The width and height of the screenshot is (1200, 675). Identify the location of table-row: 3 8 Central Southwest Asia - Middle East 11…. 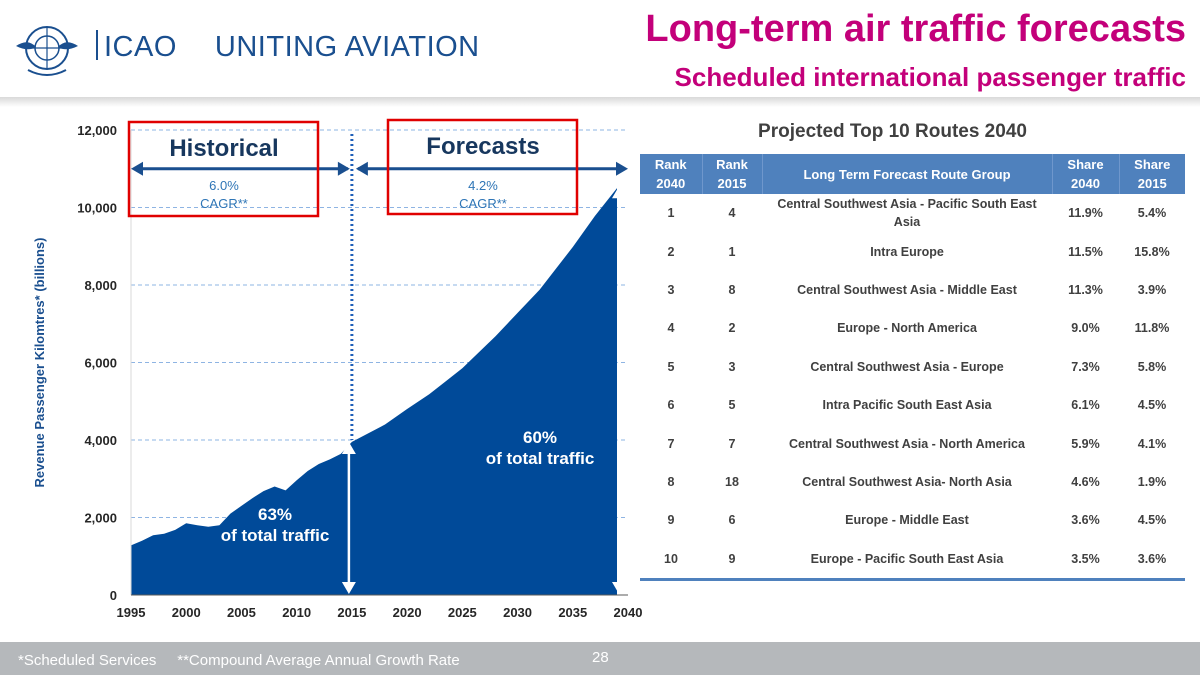
(912, 290).